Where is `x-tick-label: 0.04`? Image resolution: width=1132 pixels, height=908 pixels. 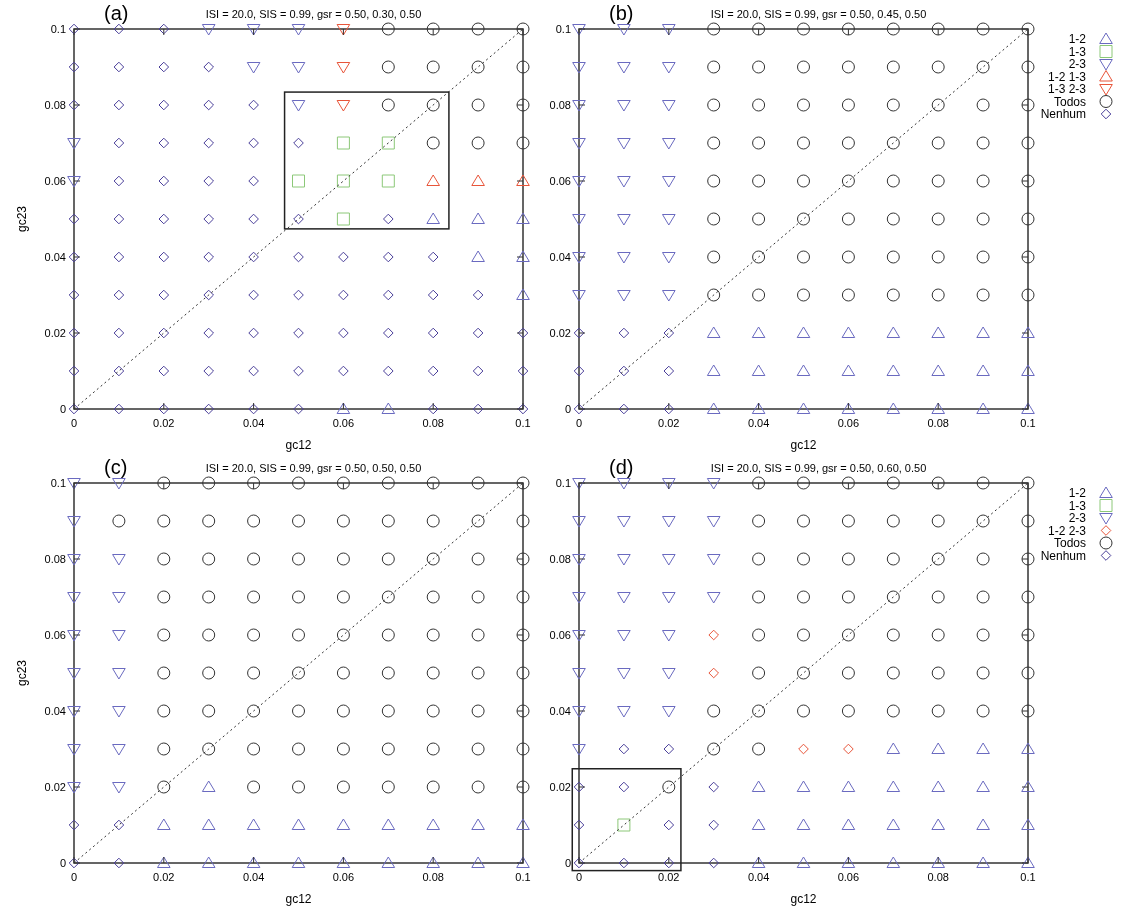 x-tick-label: 0.04 is located at coordinates (253, 877).